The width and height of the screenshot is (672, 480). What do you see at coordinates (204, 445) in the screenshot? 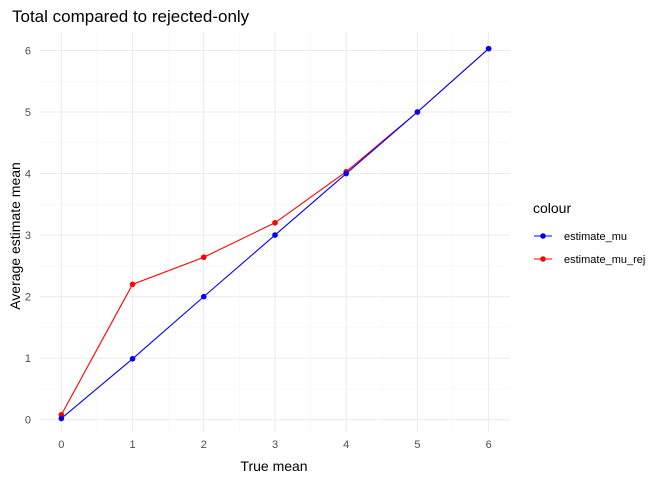
I see `x-tick-label: 2` at bounding box center [204, 445].